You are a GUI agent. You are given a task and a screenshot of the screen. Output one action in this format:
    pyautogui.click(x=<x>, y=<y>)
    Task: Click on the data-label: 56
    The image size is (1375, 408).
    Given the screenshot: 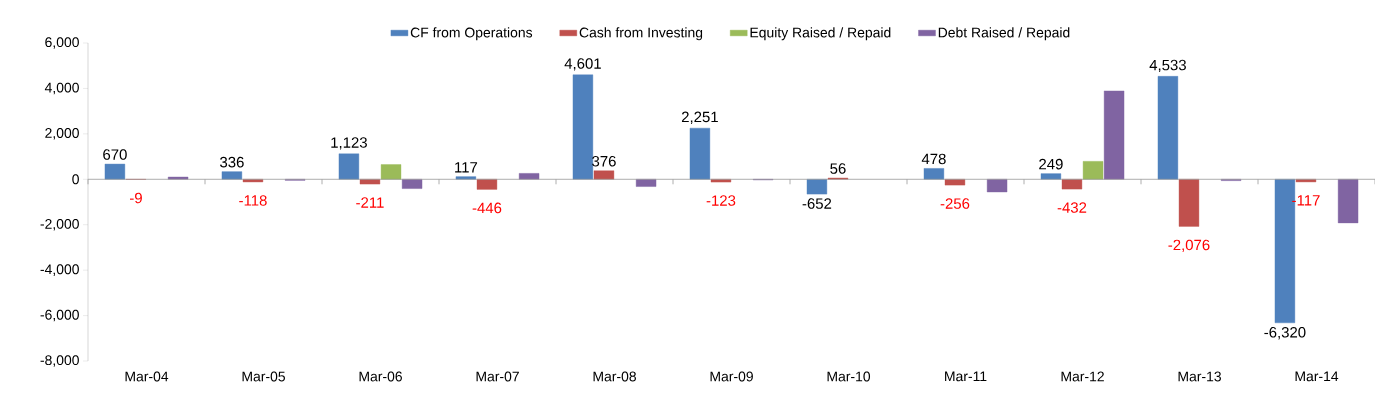 What is the action you would take?
    pyautogui.click(x=838, y=168)
    